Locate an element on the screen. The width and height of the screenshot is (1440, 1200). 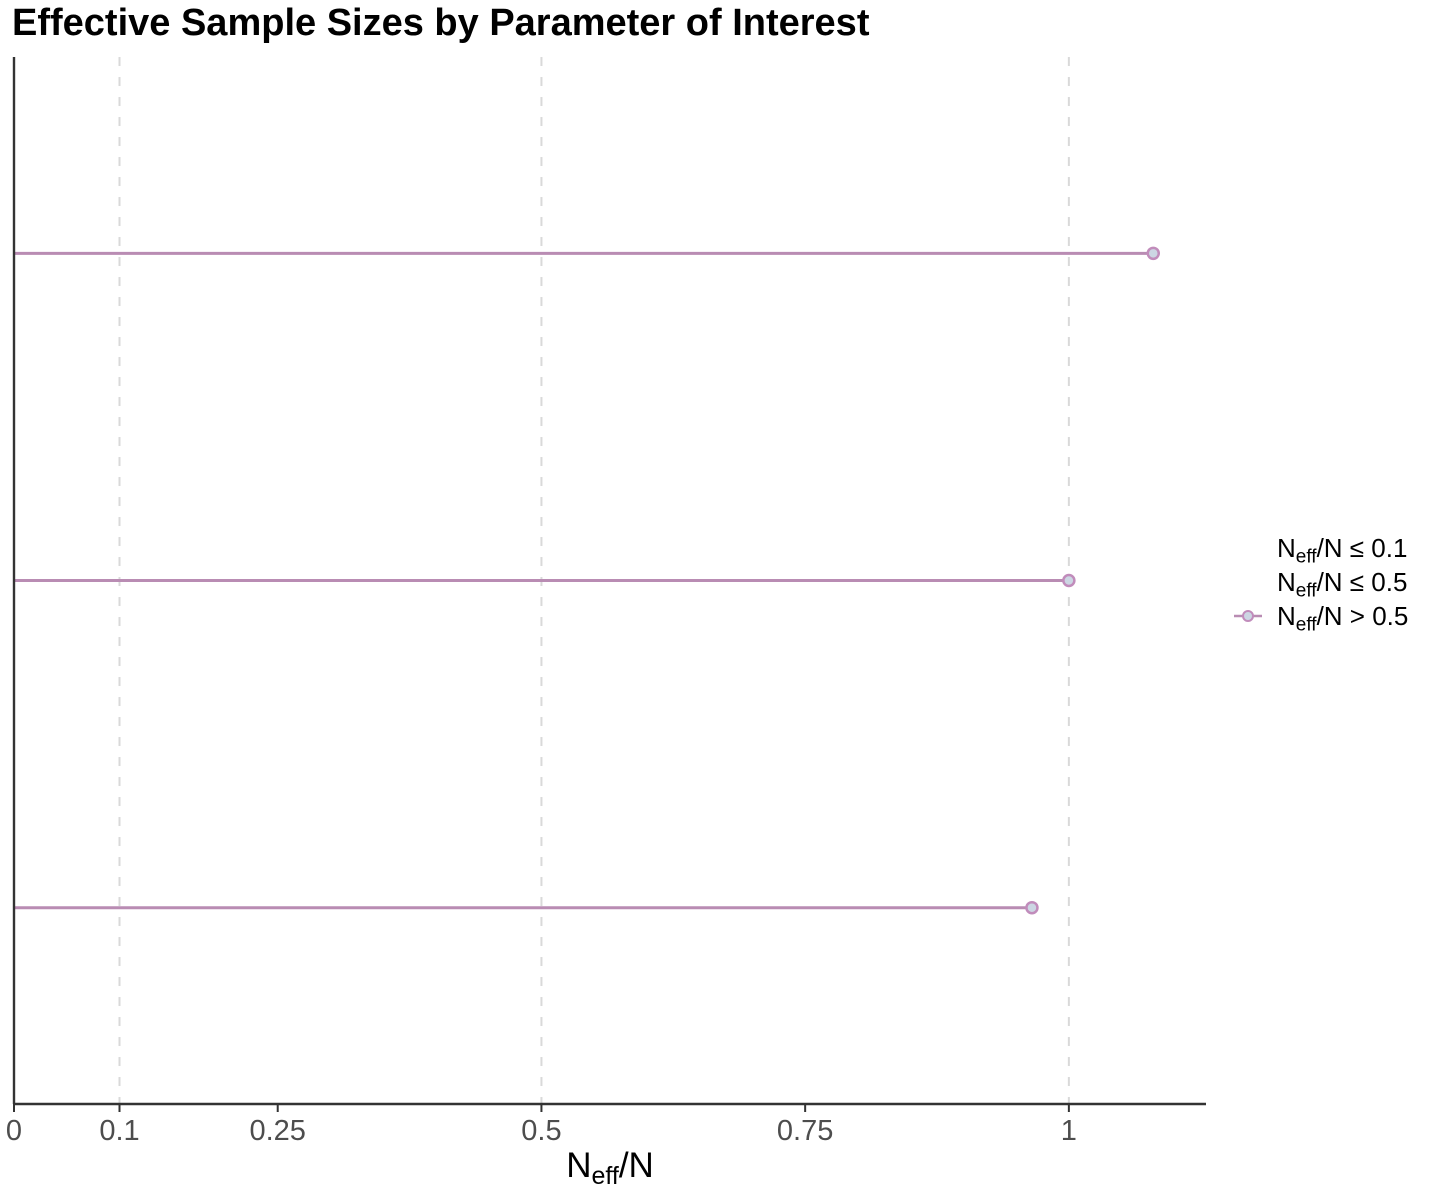
x-tick-label: 0 is located at coordinates (14, 1131).